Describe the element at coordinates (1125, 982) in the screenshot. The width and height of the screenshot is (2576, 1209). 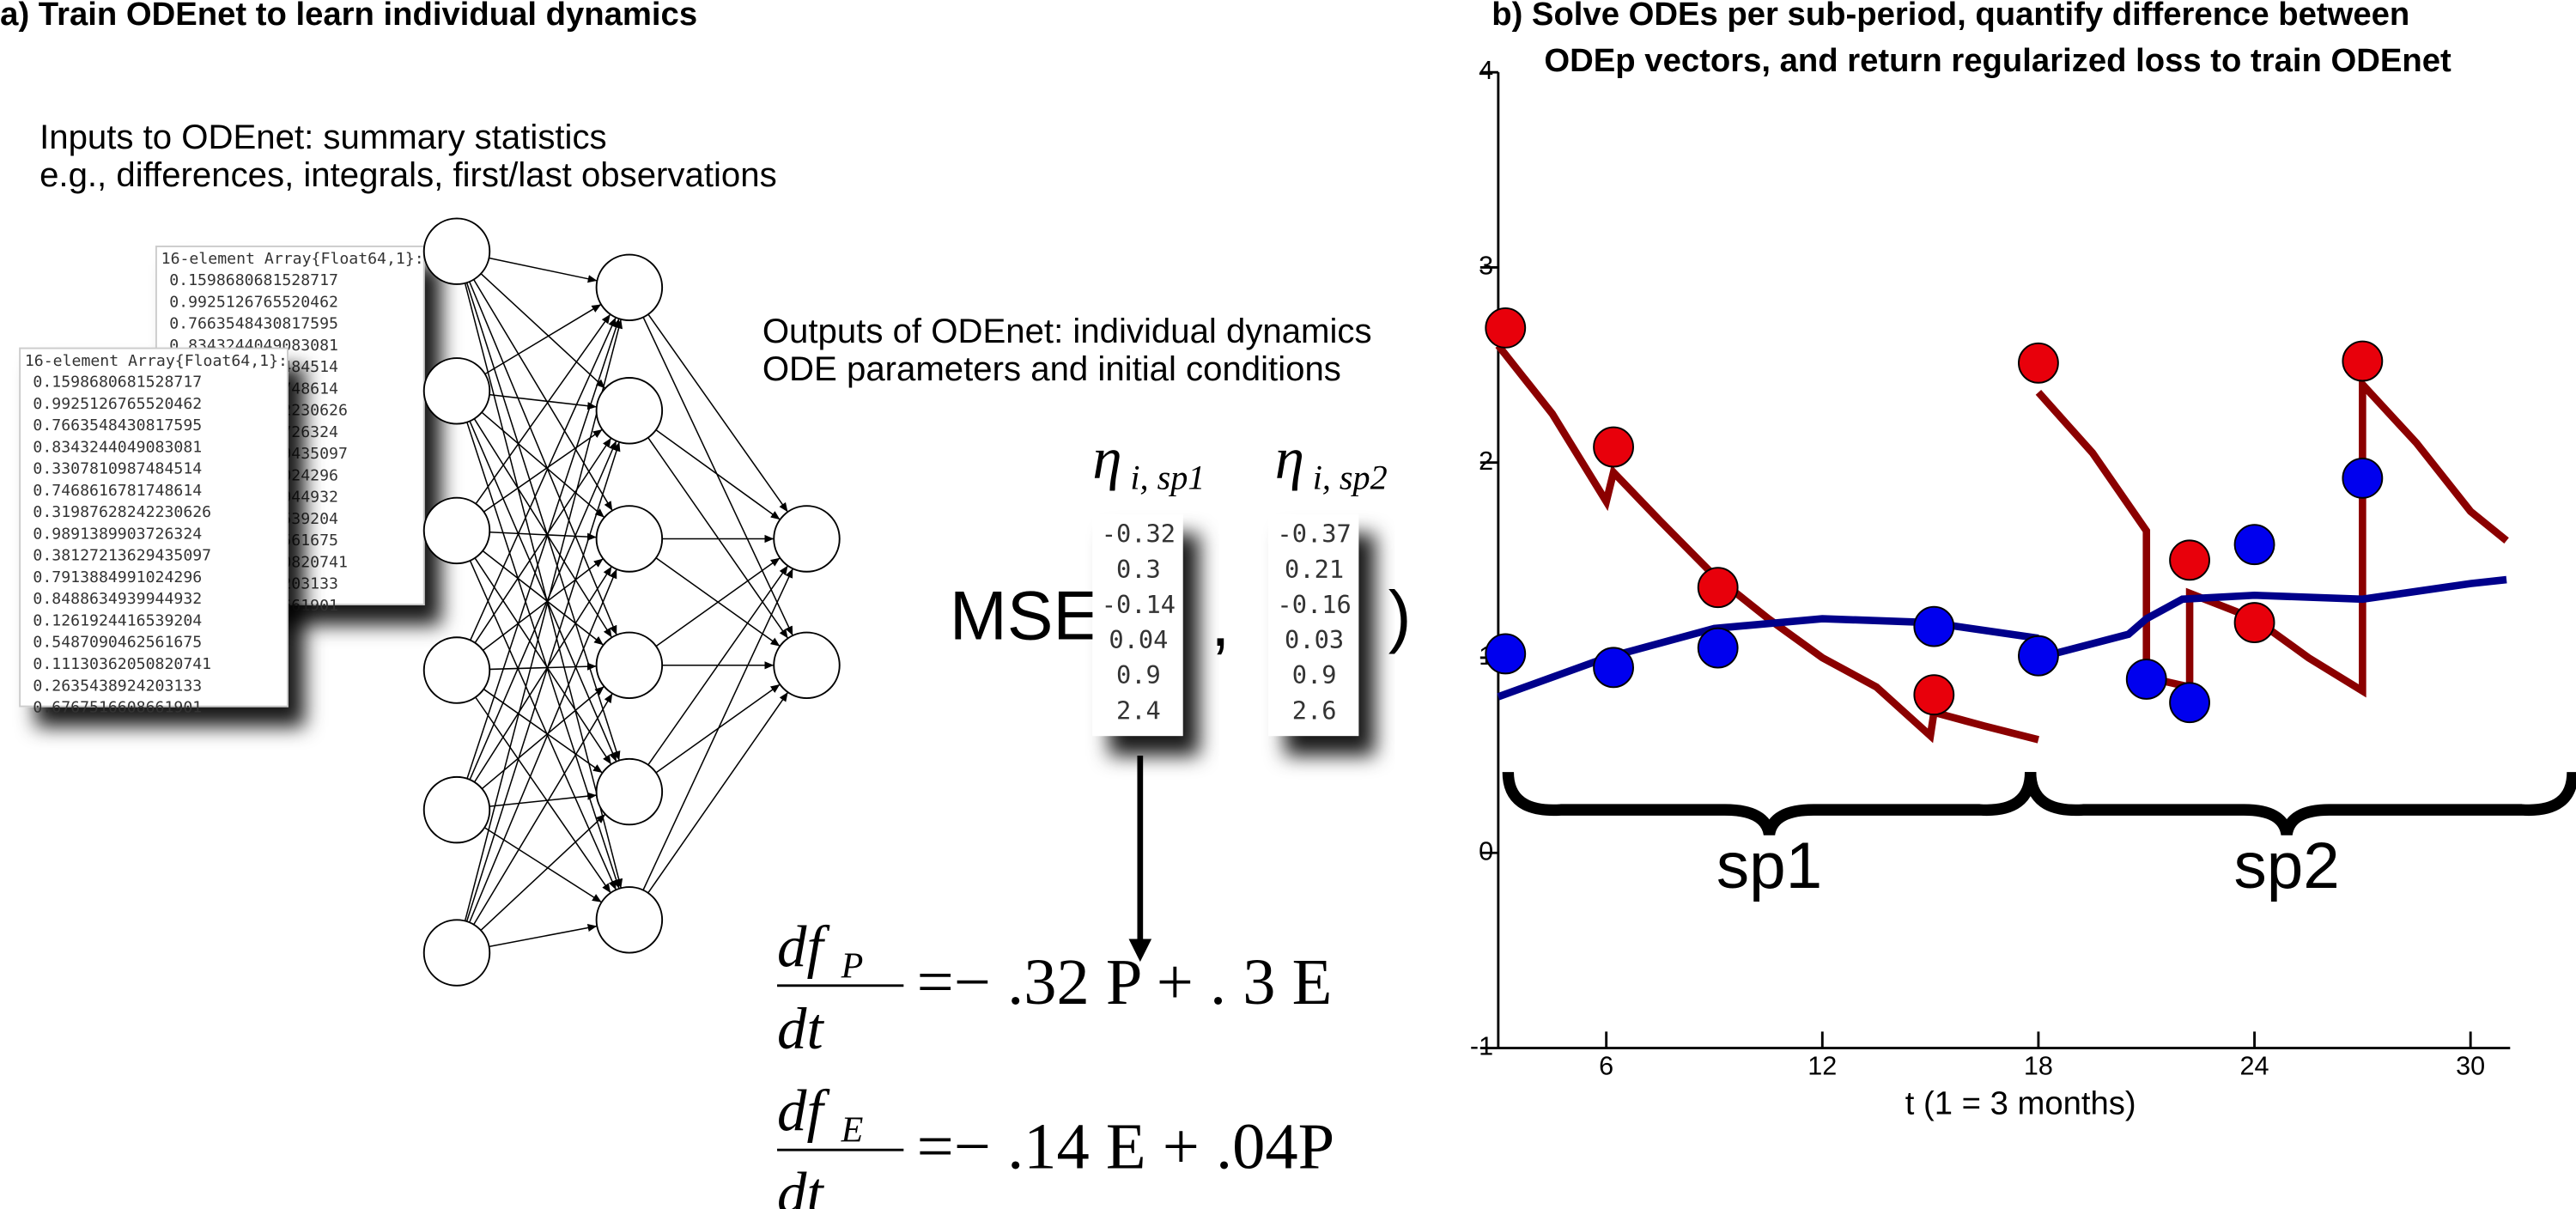
I see `eq-rhs: =− .32 P + . 3 E` at that location.